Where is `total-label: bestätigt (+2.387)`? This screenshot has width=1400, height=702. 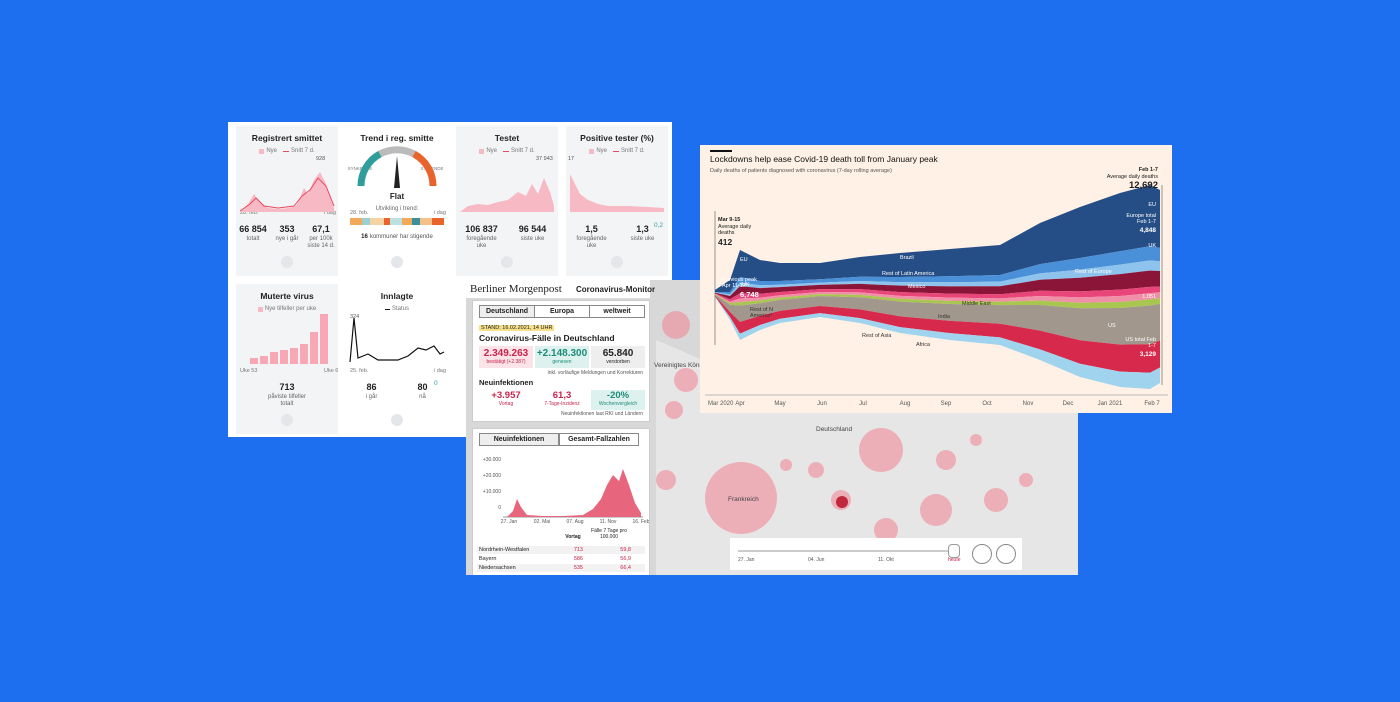
total-label: bestätigt (+2.387) is located at coordinates (506, 362).